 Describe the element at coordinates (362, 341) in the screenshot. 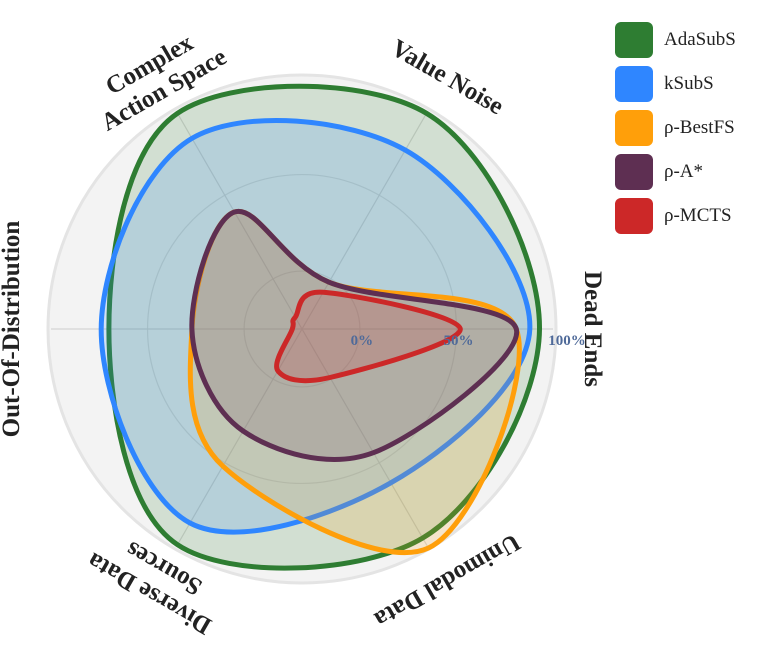

I see `tick-label-0: 0%` at that location.